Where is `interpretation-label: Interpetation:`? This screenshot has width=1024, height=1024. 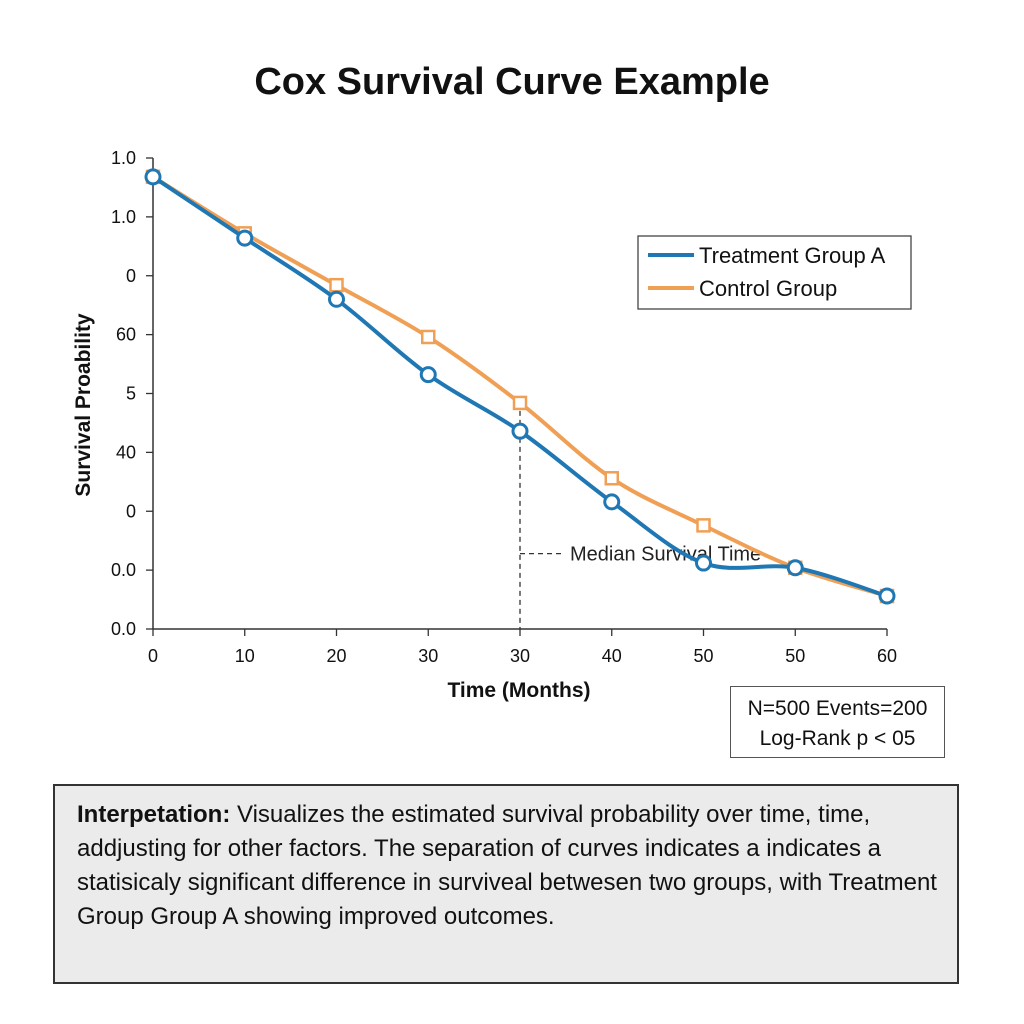
interpretation-label: Interpetation: is located at coordinates (154, 814).